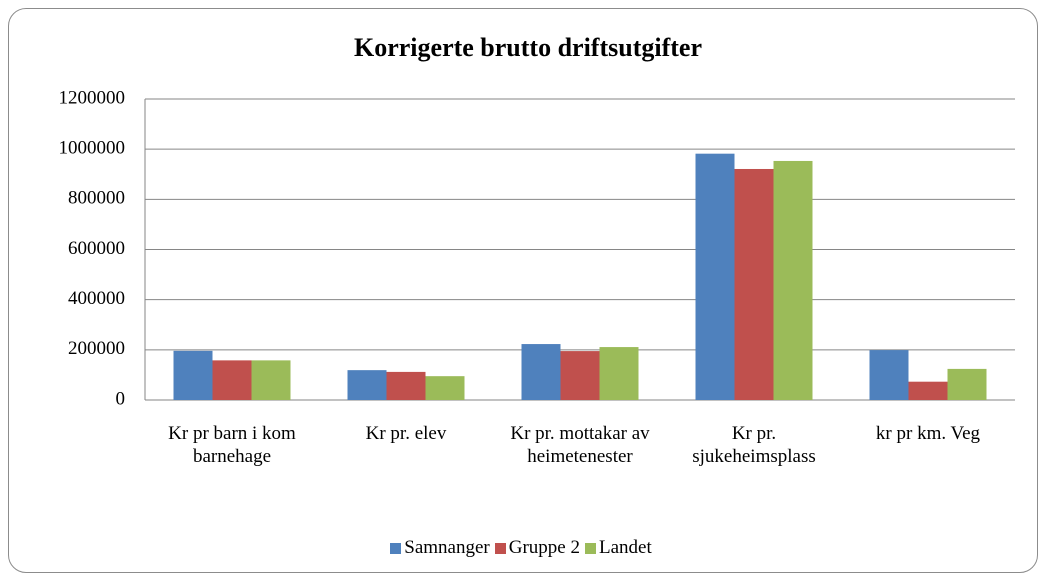  I want to click on y-tick-label: 600000, so click(96, 248).